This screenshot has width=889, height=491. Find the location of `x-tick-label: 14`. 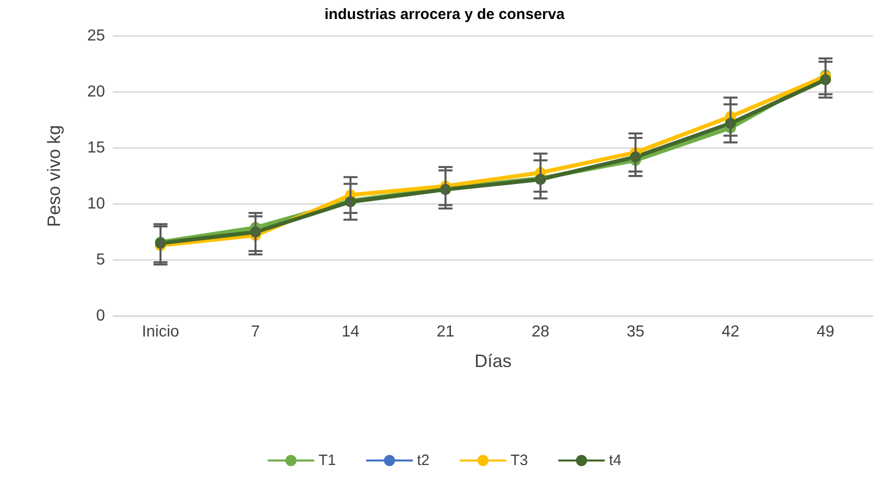

x-tick-label: 14 is located at coordinates (351, 332).